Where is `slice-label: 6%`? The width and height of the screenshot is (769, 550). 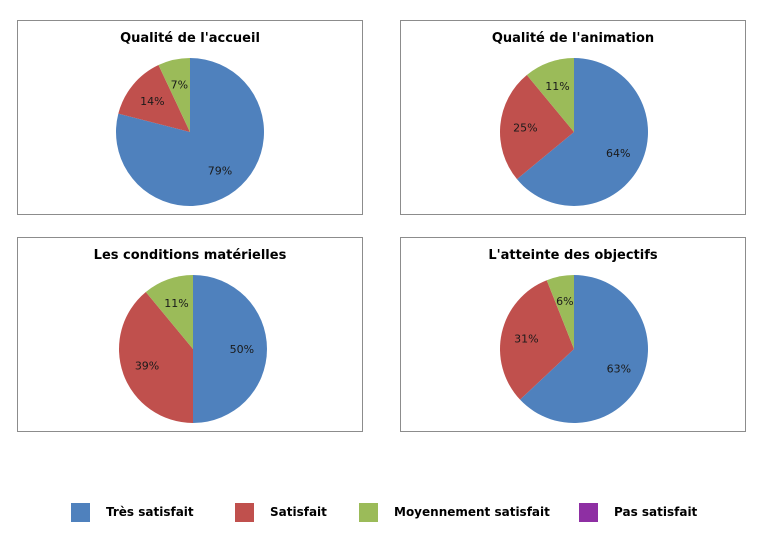
slice-label: 6% is located at coordinates (564, 301).